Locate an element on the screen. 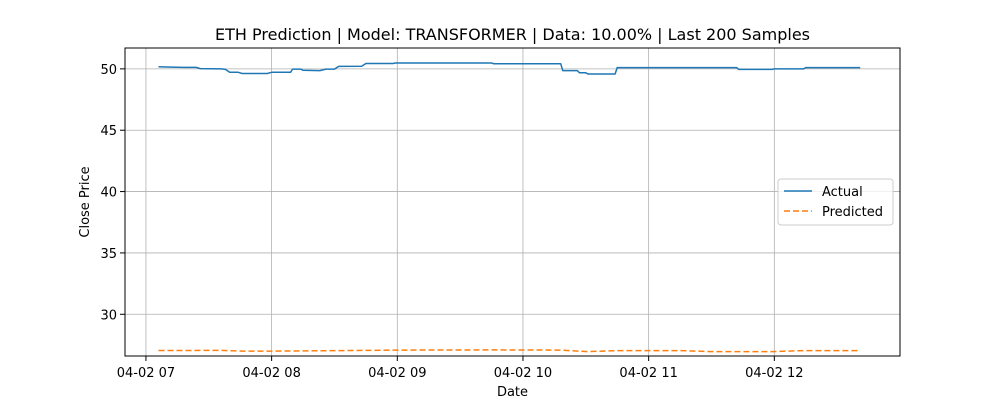 The height and width of the screenshot is (400, 1000). x-tick-label: 04-02 09 is located at coordinates (397, 373).